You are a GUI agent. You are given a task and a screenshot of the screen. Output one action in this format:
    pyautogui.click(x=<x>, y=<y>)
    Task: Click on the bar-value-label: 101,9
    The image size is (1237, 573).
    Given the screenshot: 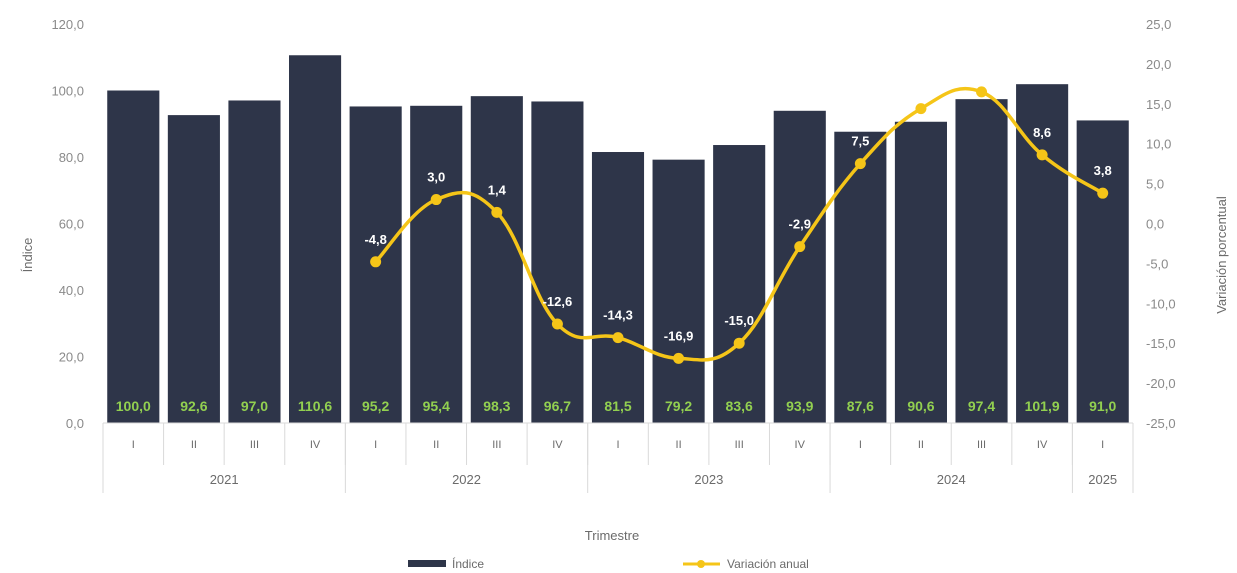 What is the action you would take?
    pyautogui.click(x=1042, y=406)
    